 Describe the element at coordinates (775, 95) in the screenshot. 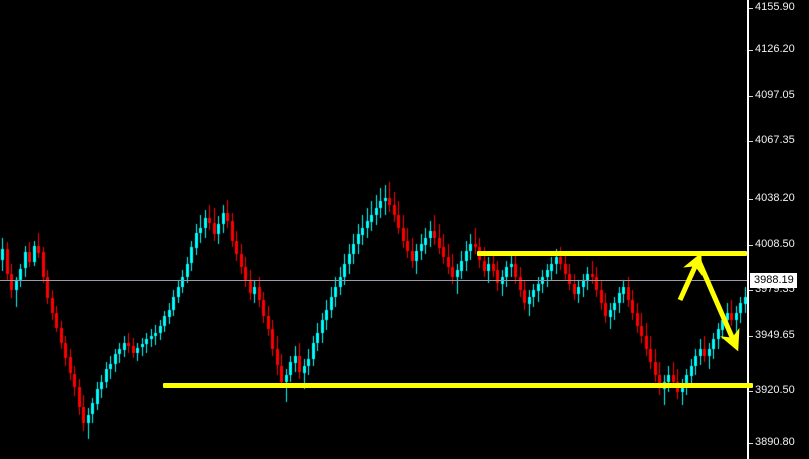

I see `price-axis-label: 4097.05` at that location.